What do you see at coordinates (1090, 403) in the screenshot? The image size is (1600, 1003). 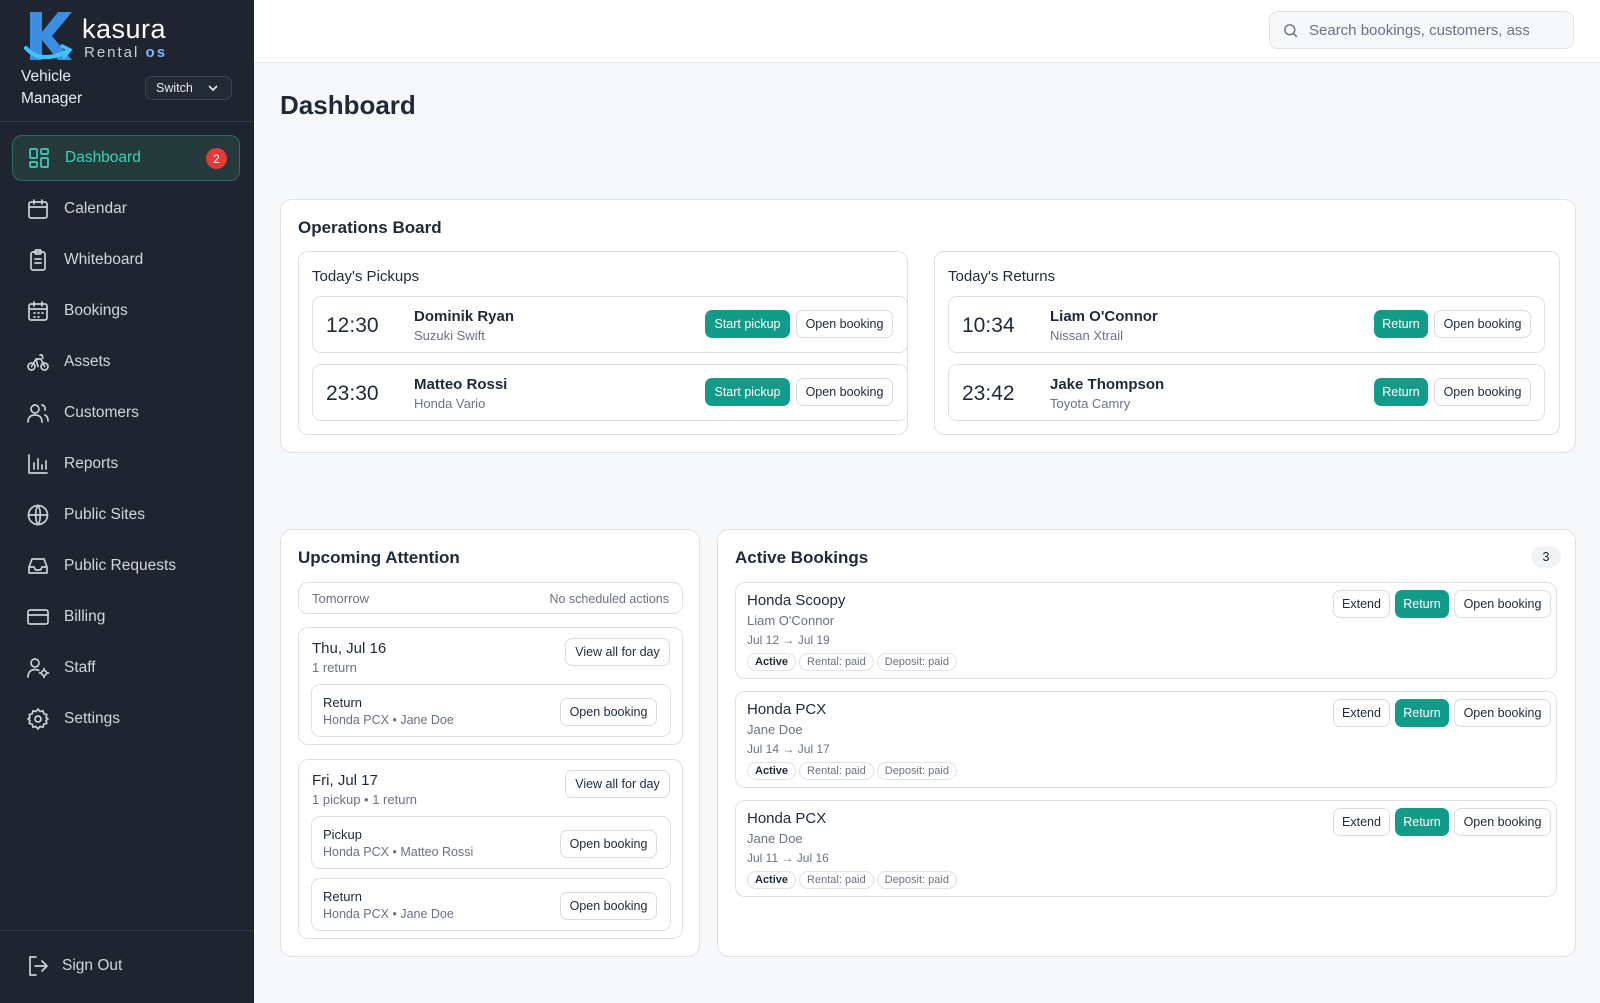 I see `vehicle-name: Toyota Camry` at bounding box center [1090, 403].